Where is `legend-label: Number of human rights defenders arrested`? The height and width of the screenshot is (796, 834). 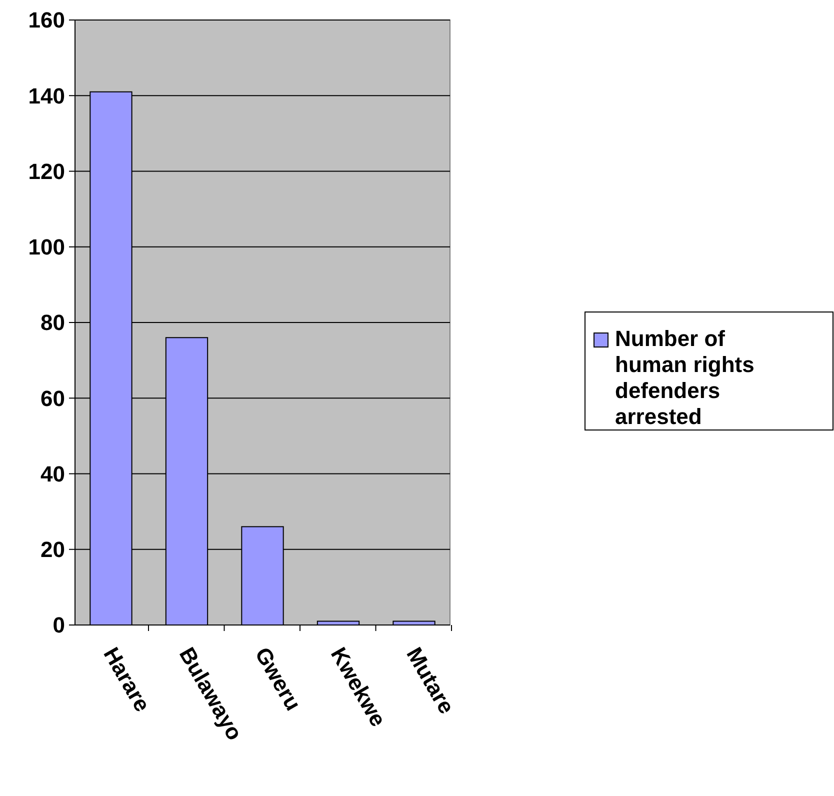
legend-label: Number of human rights defenders arrested is located at coordinates (684, 377).